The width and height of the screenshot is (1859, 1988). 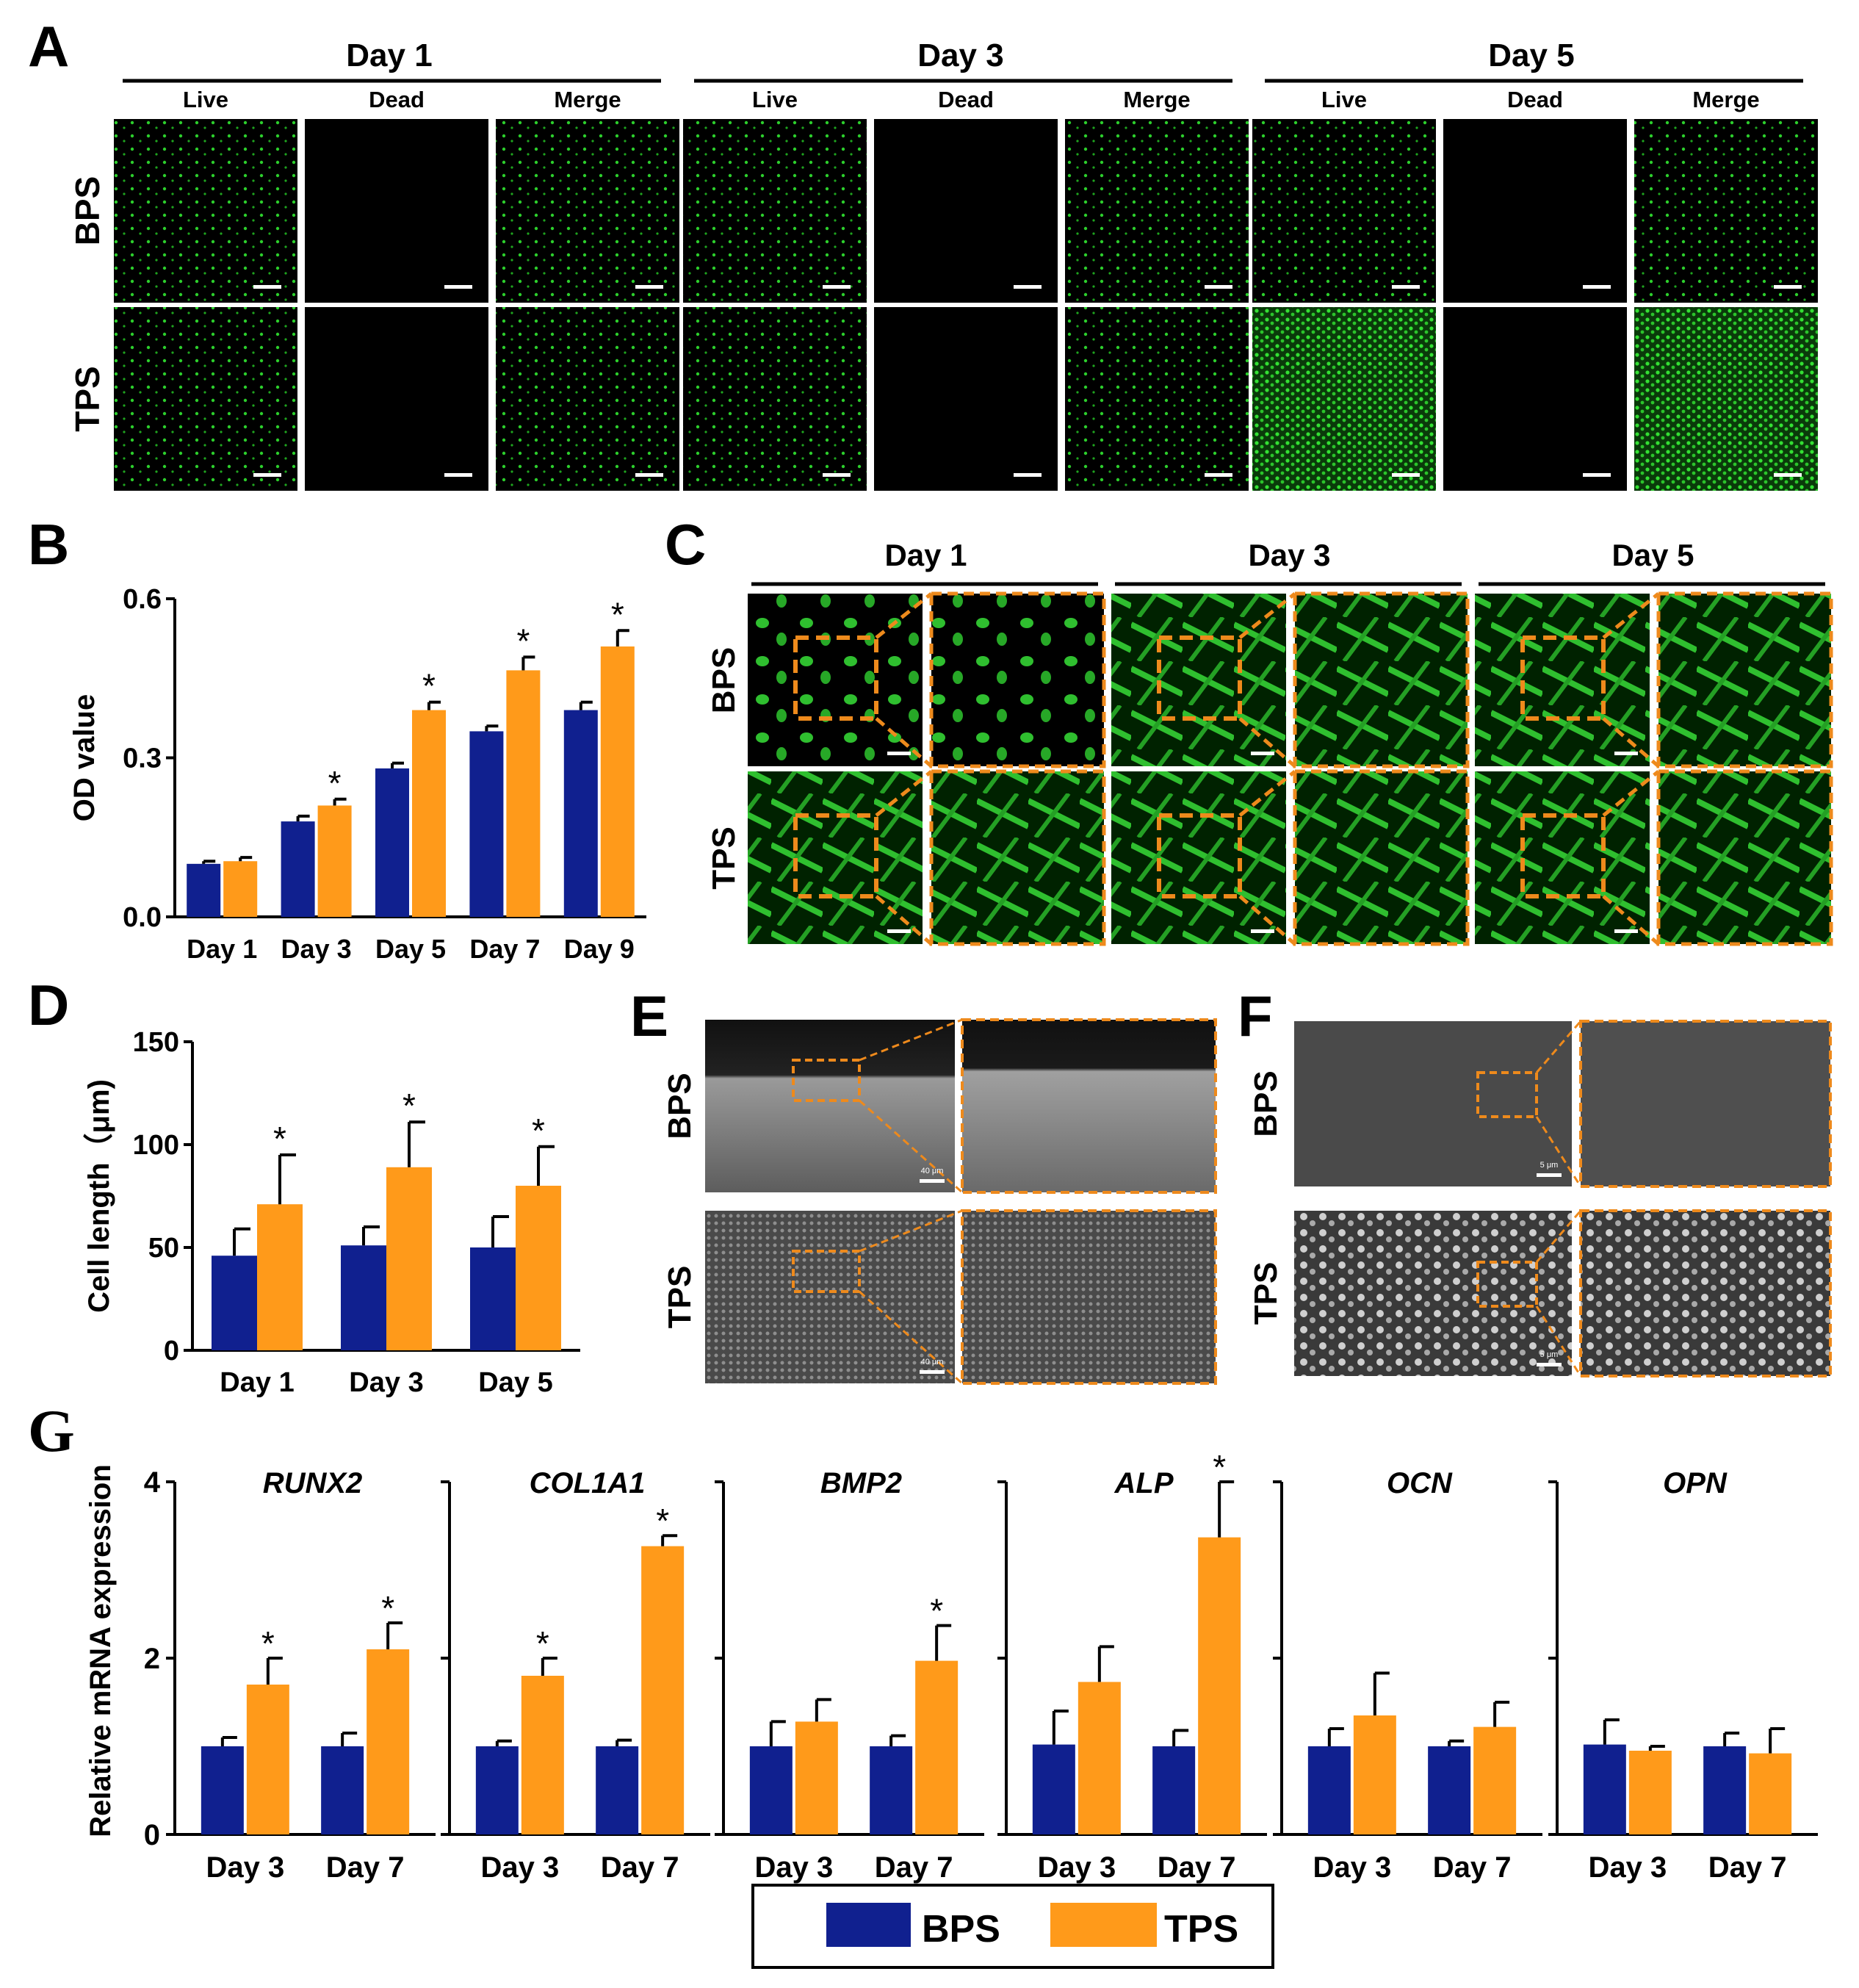 I want to click on sem-image-tps, so click(x=830, y=1297).